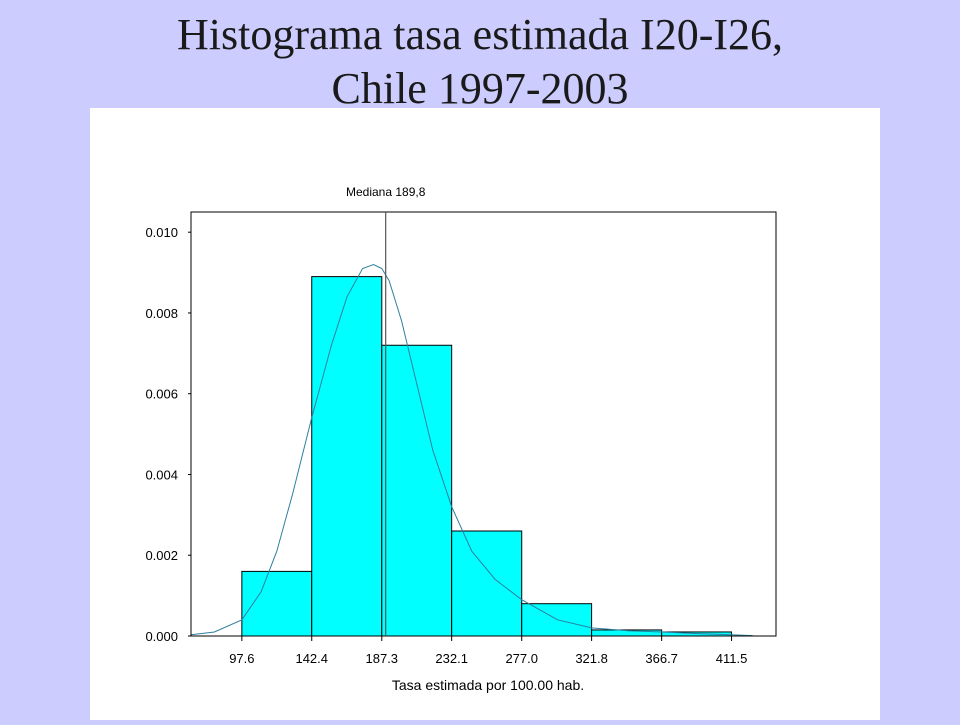  Describe the element at coordinates (382, 658) in the screenshot. I see `x-tick-label: 187.3` at that location.